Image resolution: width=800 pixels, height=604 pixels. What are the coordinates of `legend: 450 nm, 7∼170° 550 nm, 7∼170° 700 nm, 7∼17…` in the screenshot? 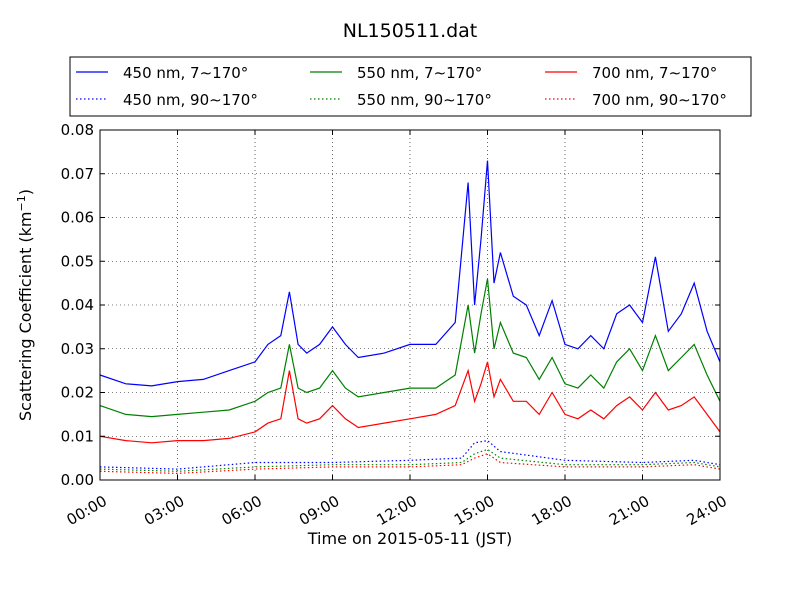 It's located at (410, 86).